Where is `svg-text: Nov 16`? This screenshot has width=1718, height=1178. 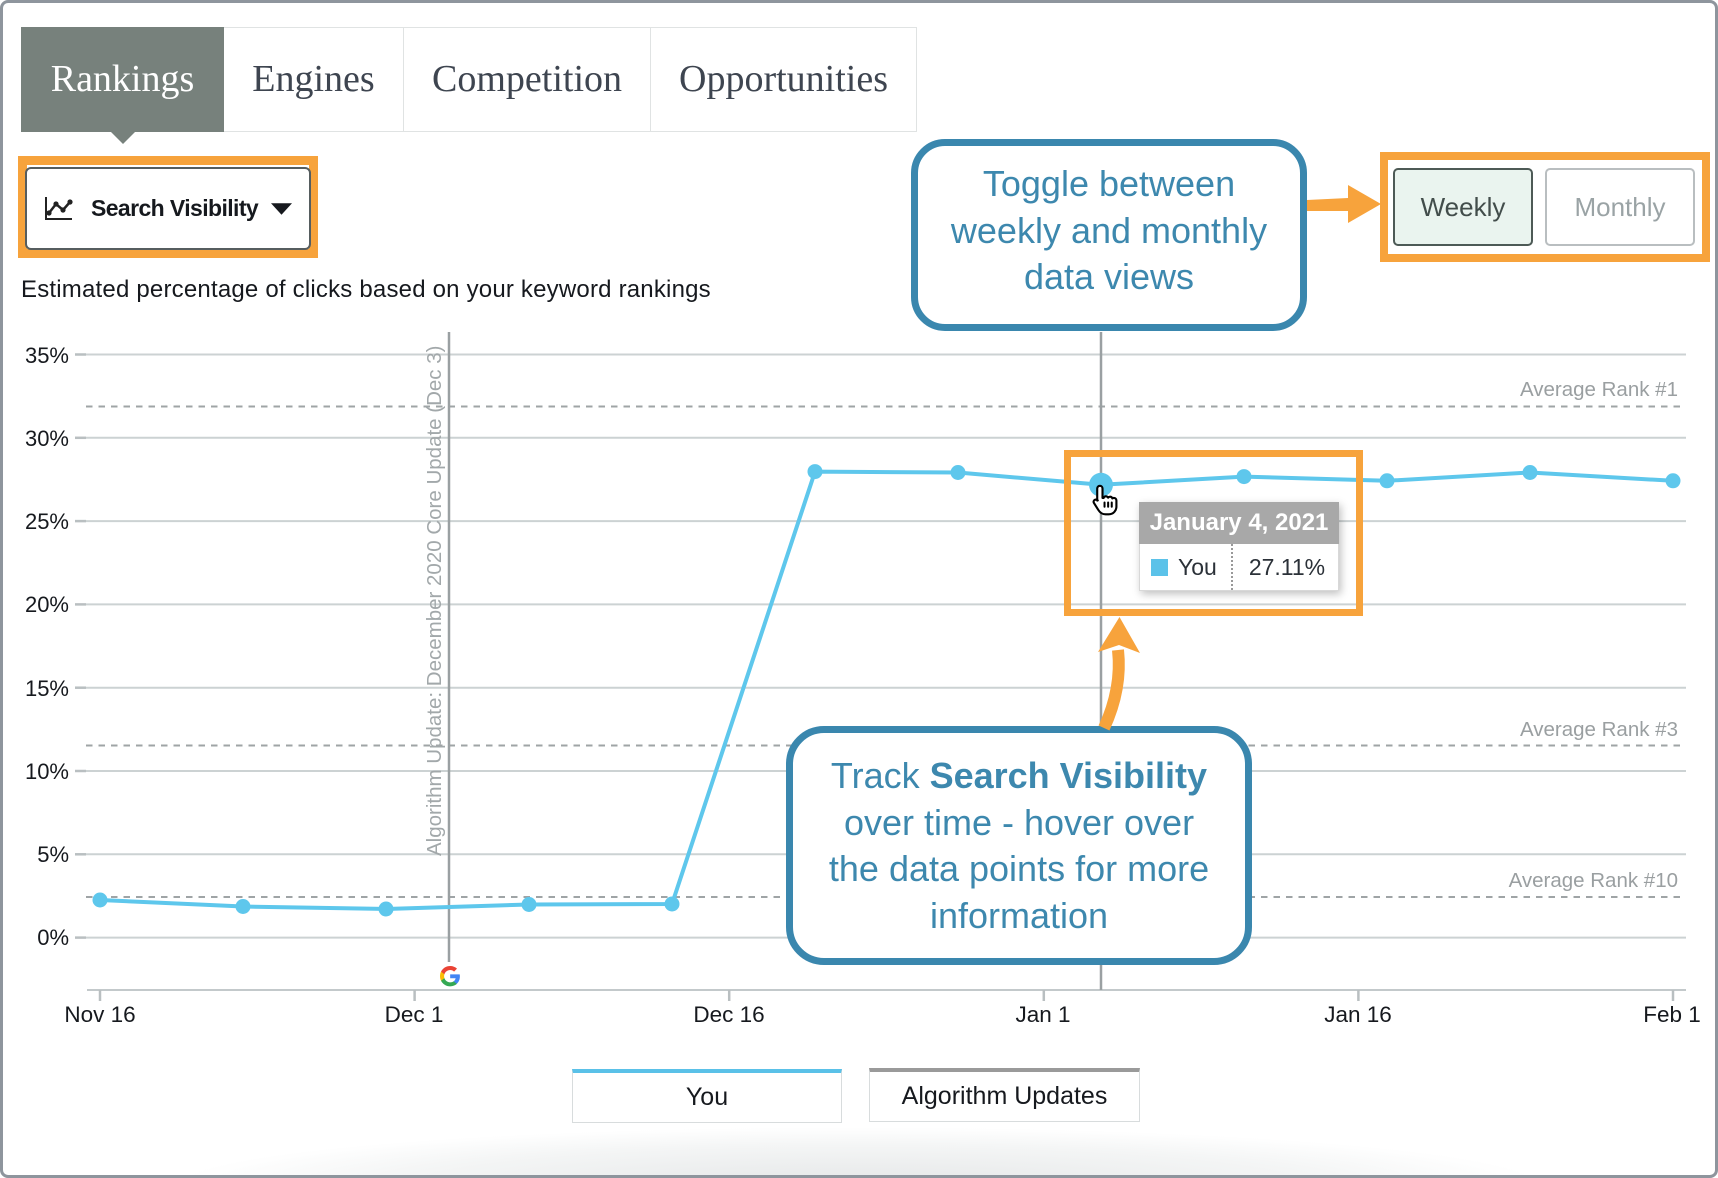 svg-text: Nov 16 is located at coordinates (99, 1014).